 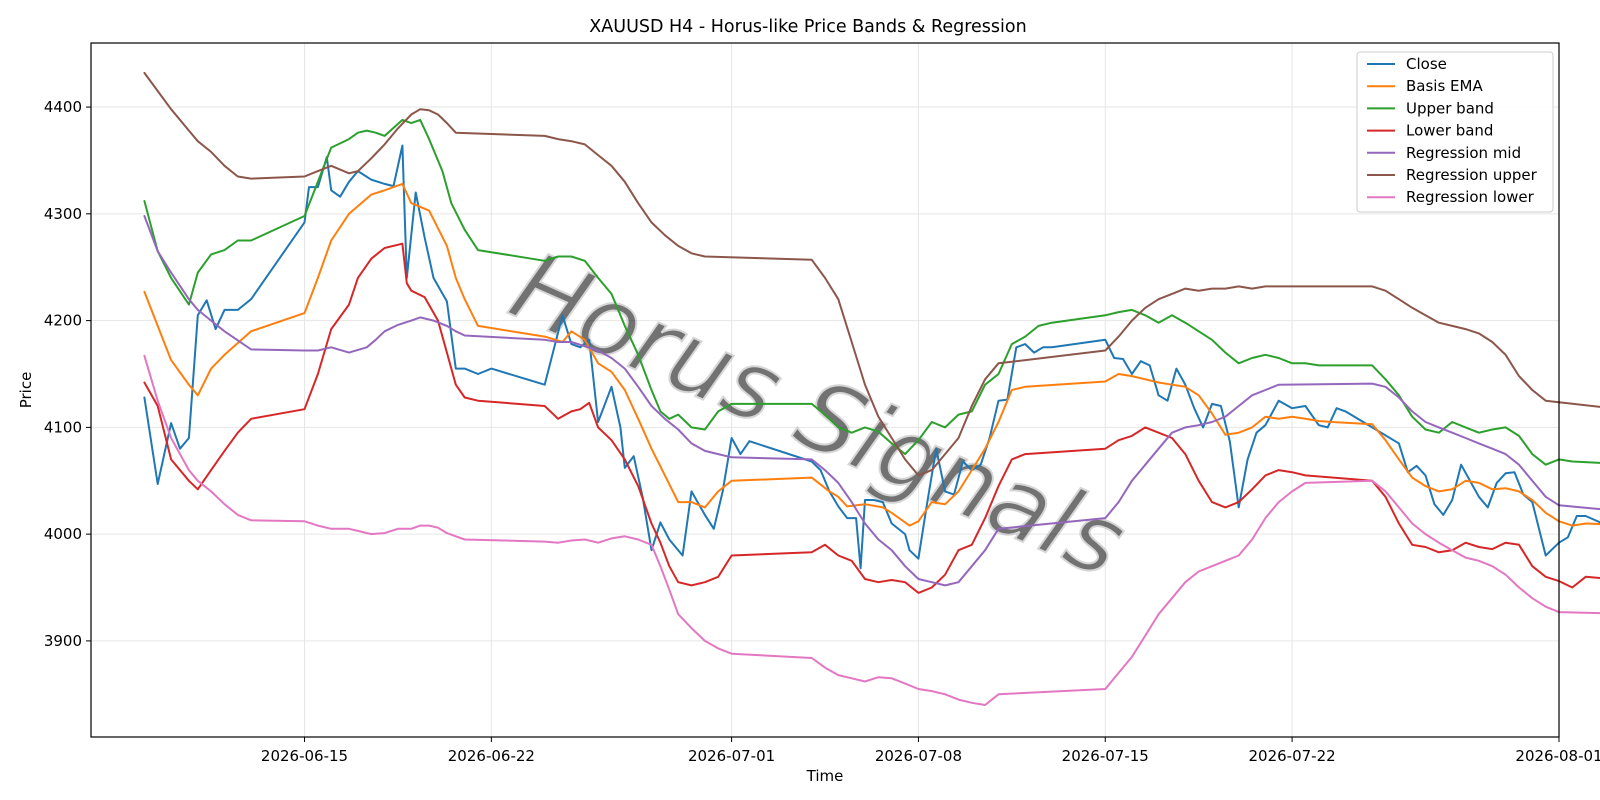 What do you see at coordinates (63, 534) in the screenshot?
I see `y-tick-label: 4000` at bounding box center [63, 534].